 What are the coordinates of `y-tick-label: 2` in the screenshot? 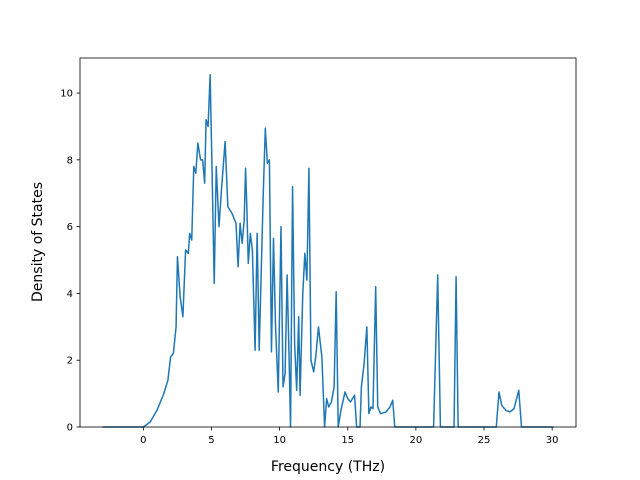 It's located at (70, 361).